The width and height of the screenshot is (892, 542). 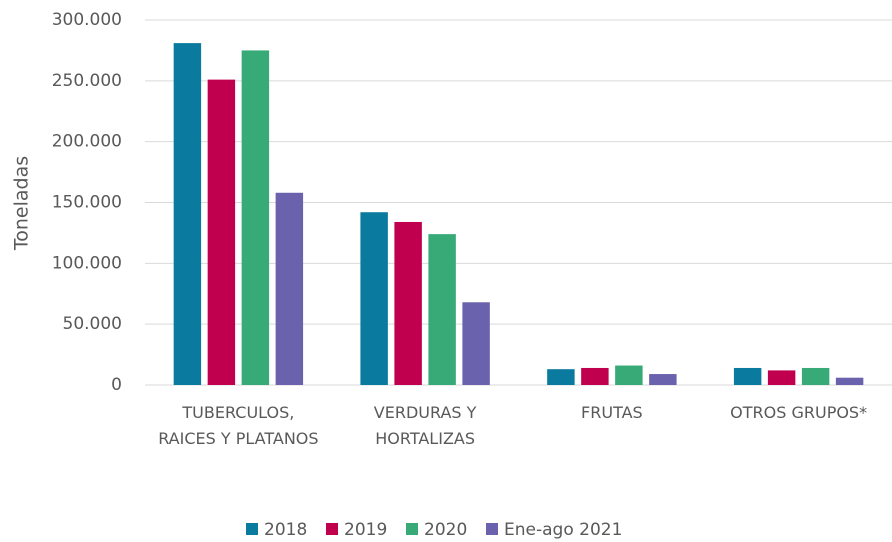 I want to click on x-tick-label: TUBERCULOS, RAICES Y PLATANOS, so click(x=238, y=425).